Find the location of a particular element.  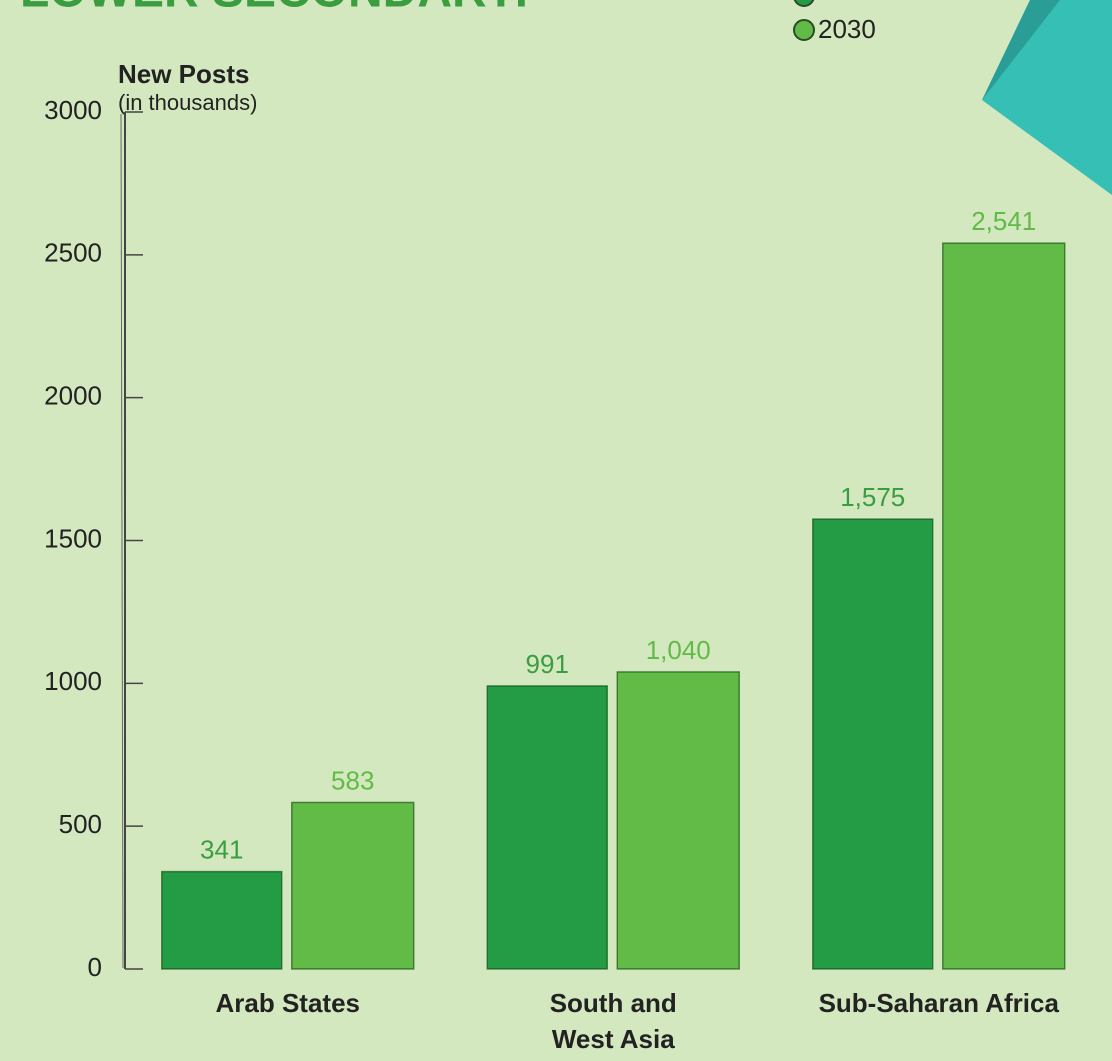

y-tick-label: 2500 is located at coordinates (73, 253).